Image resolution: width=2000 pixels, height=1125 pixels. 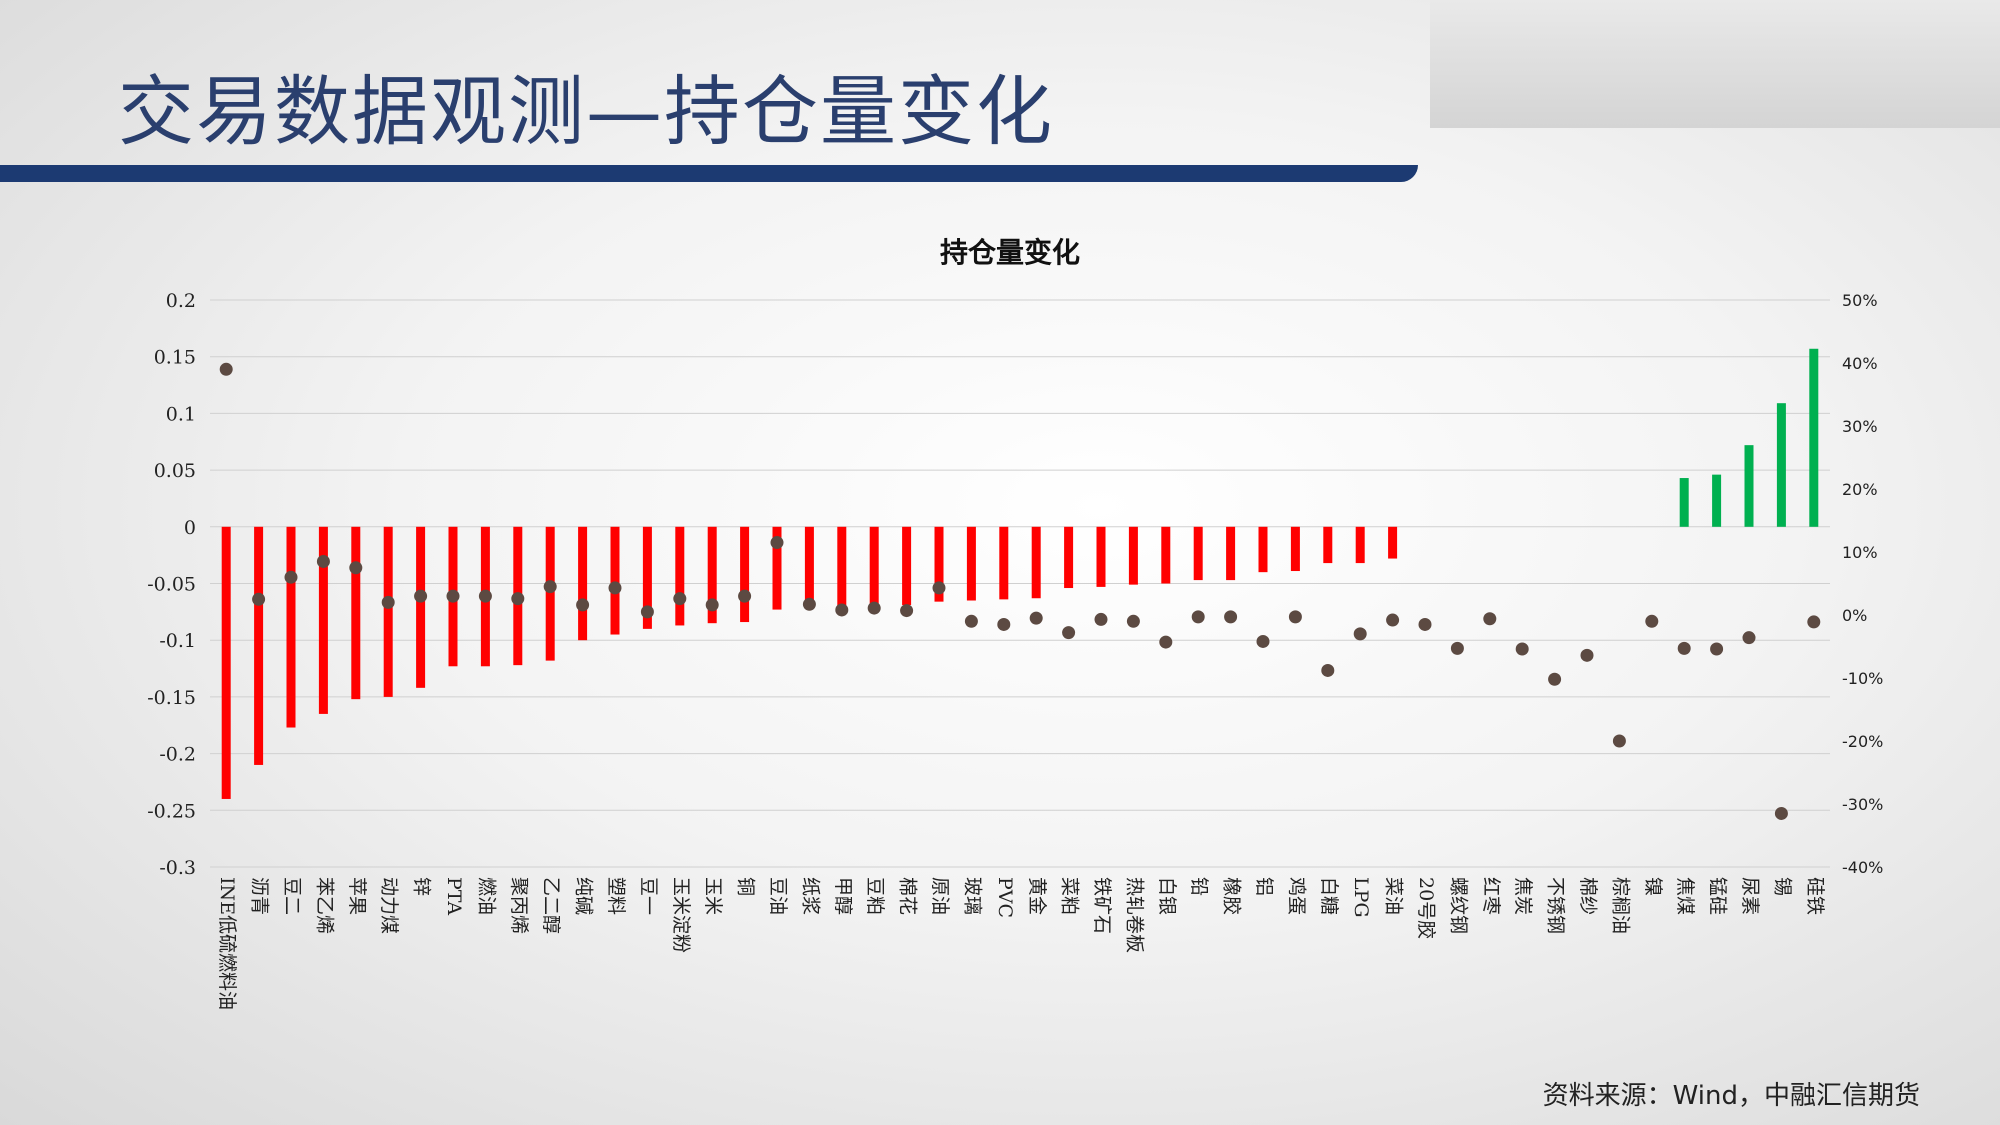 What do you see at coordinates (292, 896) in the screenshot?
I see `category-label: 豆二` at bounding box center [292, 896].